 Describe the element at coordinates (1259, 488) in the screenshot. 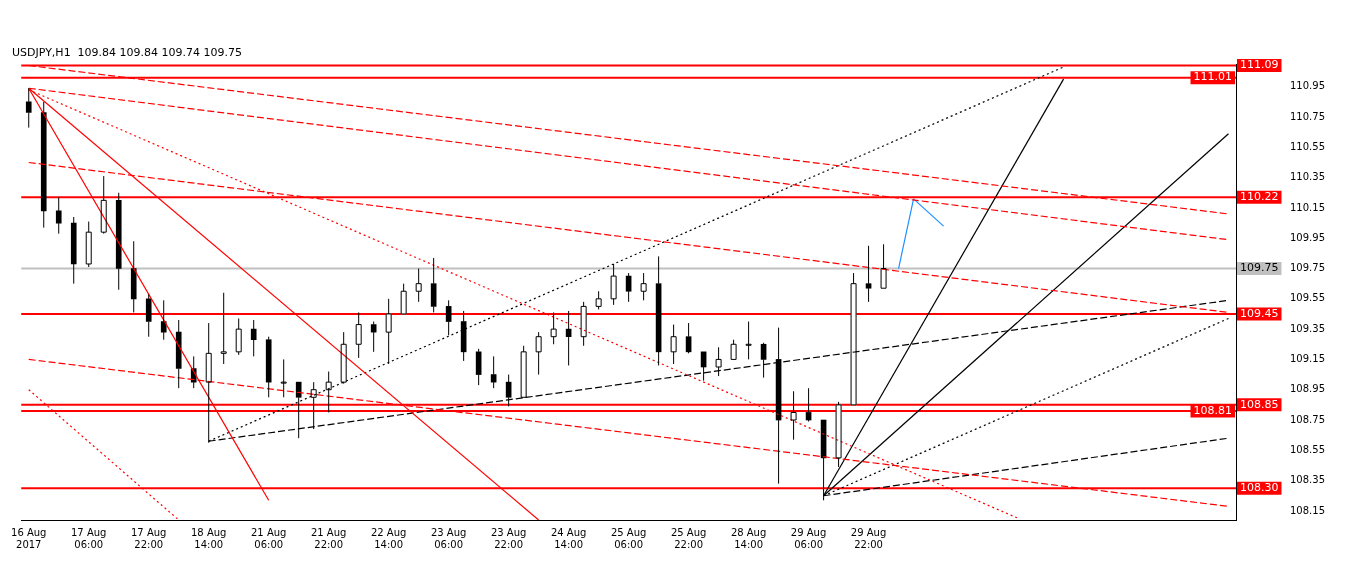

I see `ref-line-label: 108.30` at that location.